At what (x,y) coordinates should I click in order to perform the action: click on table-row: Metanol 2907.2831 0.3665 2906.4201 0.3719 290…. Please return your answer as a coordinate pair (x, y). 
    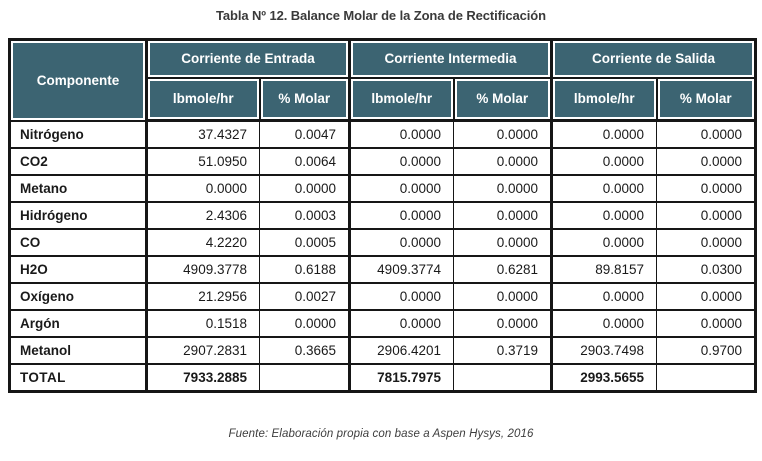
    Looking at the image, I should click on (382, 350).